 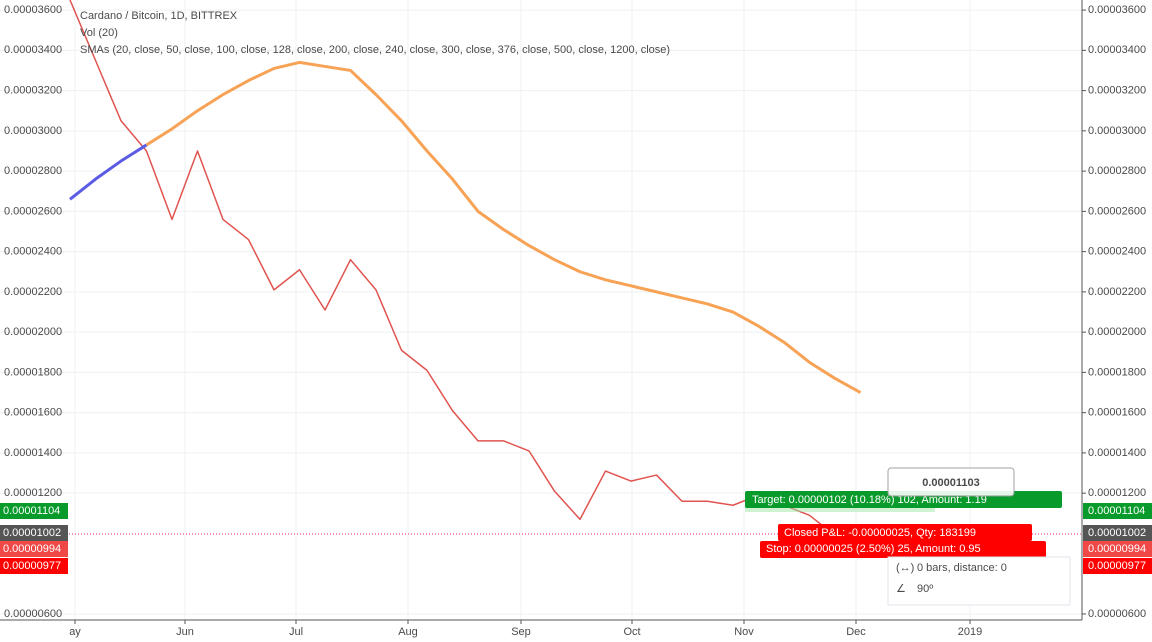 I want to click on price-label-left: 0.00000994, so click(x=32, y=549).